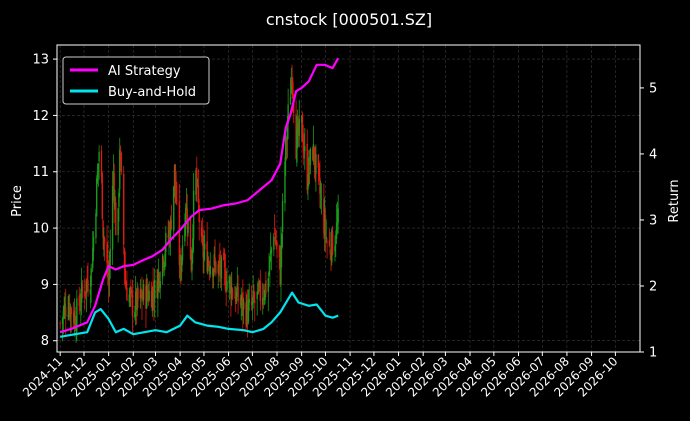  I want to click on right-tick-label: 1, so click(653, 353).